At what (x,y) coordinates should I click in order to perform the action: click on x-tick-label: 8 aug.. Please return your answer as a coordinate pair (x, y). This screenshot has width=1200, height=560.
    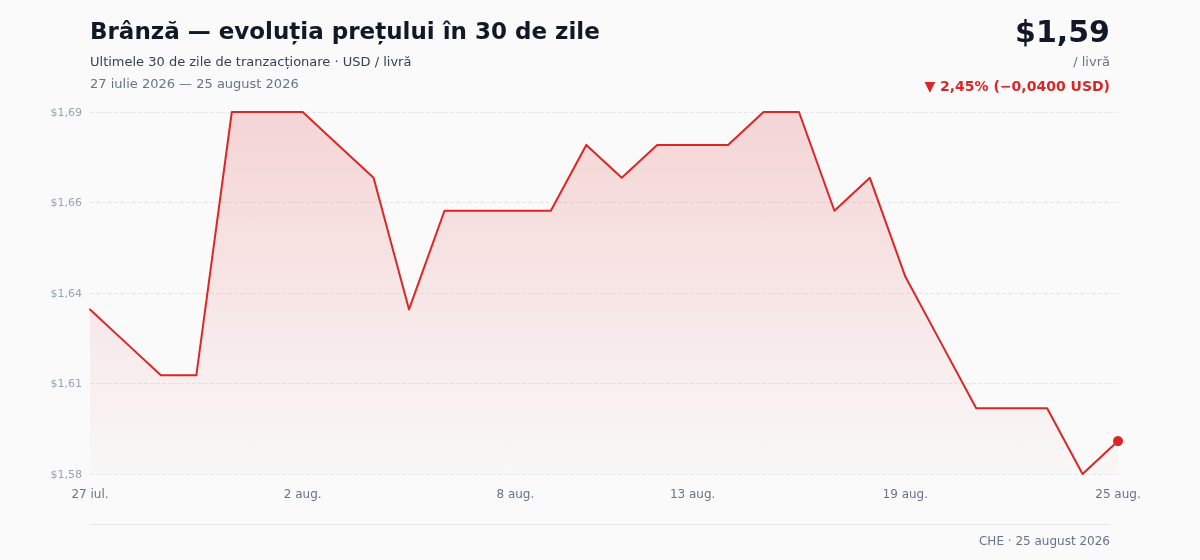
    Looking at the image, I should click on (515, 494).